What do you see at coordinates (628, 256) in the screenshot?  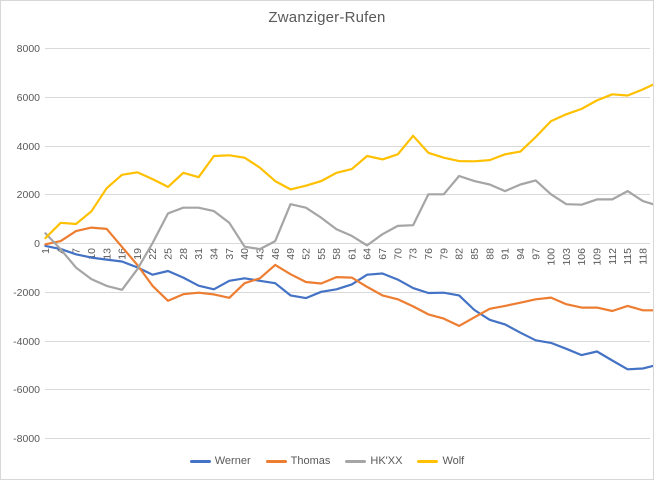 I see `x-axis-tick-label: 115` at bounding box center [628, 256].